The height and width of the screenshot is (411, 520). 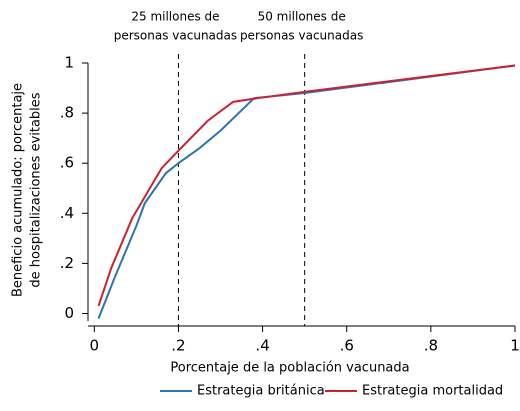 I want to click on x-tick-label: 1, so click(x=515, y=346).